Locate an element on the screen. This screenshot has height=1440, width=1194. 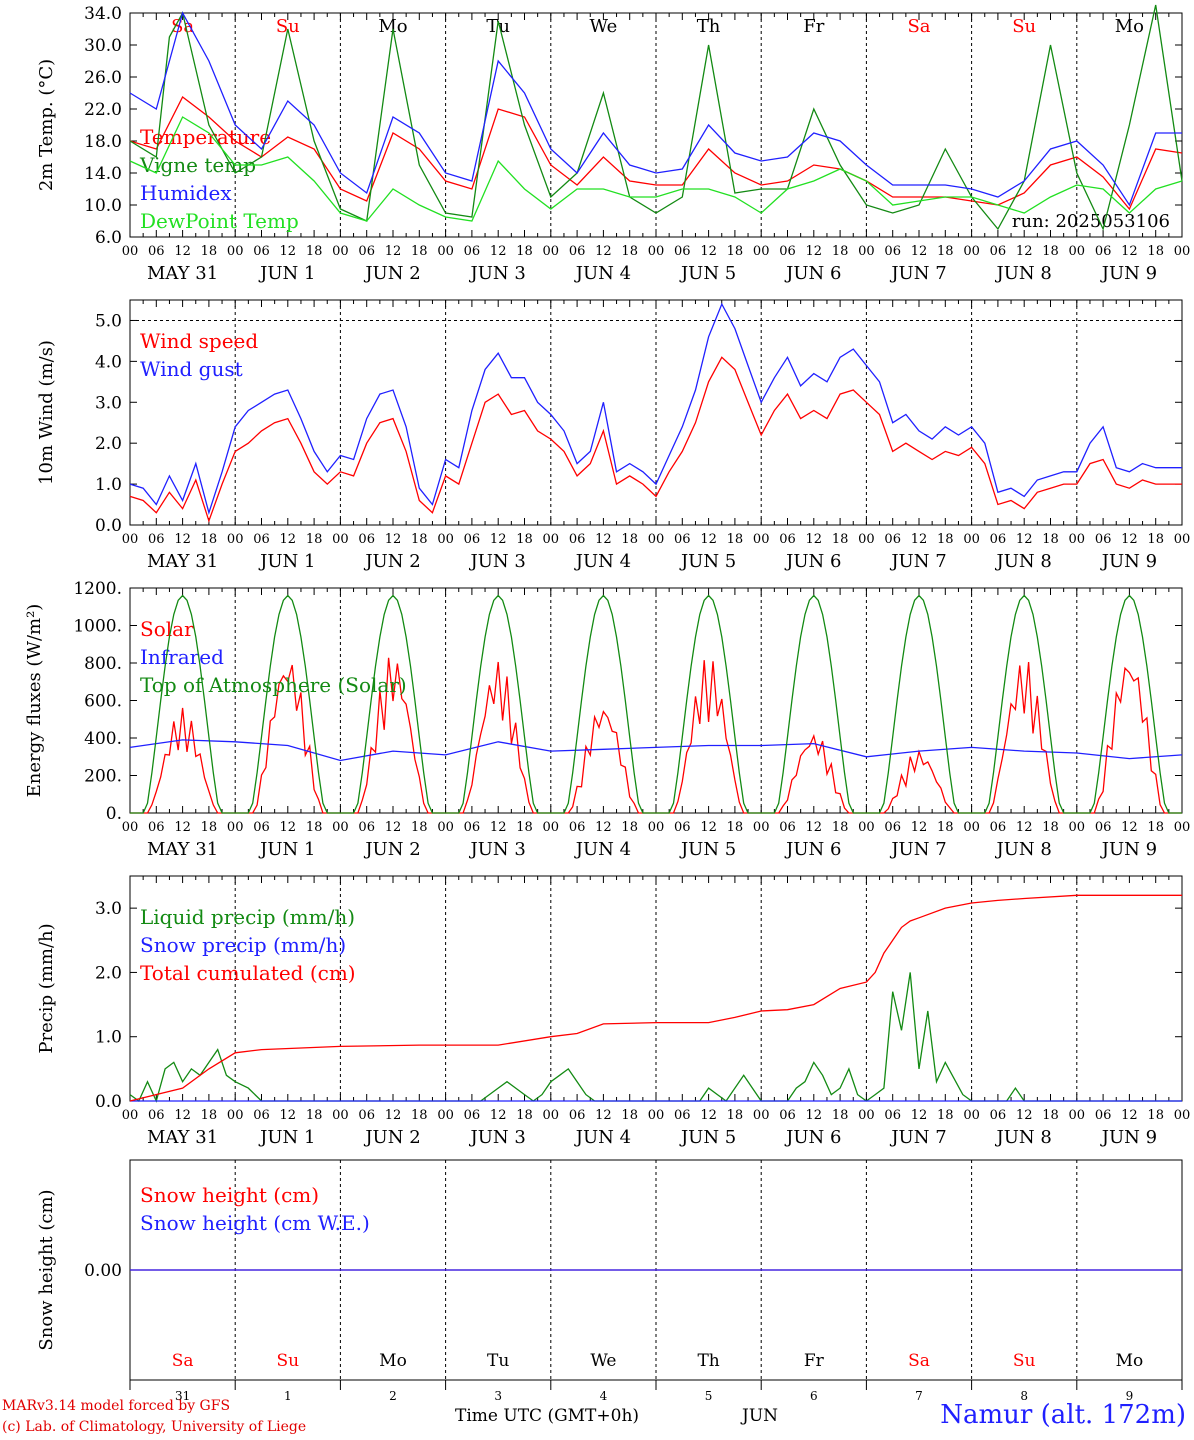
day-number-label: 1 is located at coordinates (288, 1396).